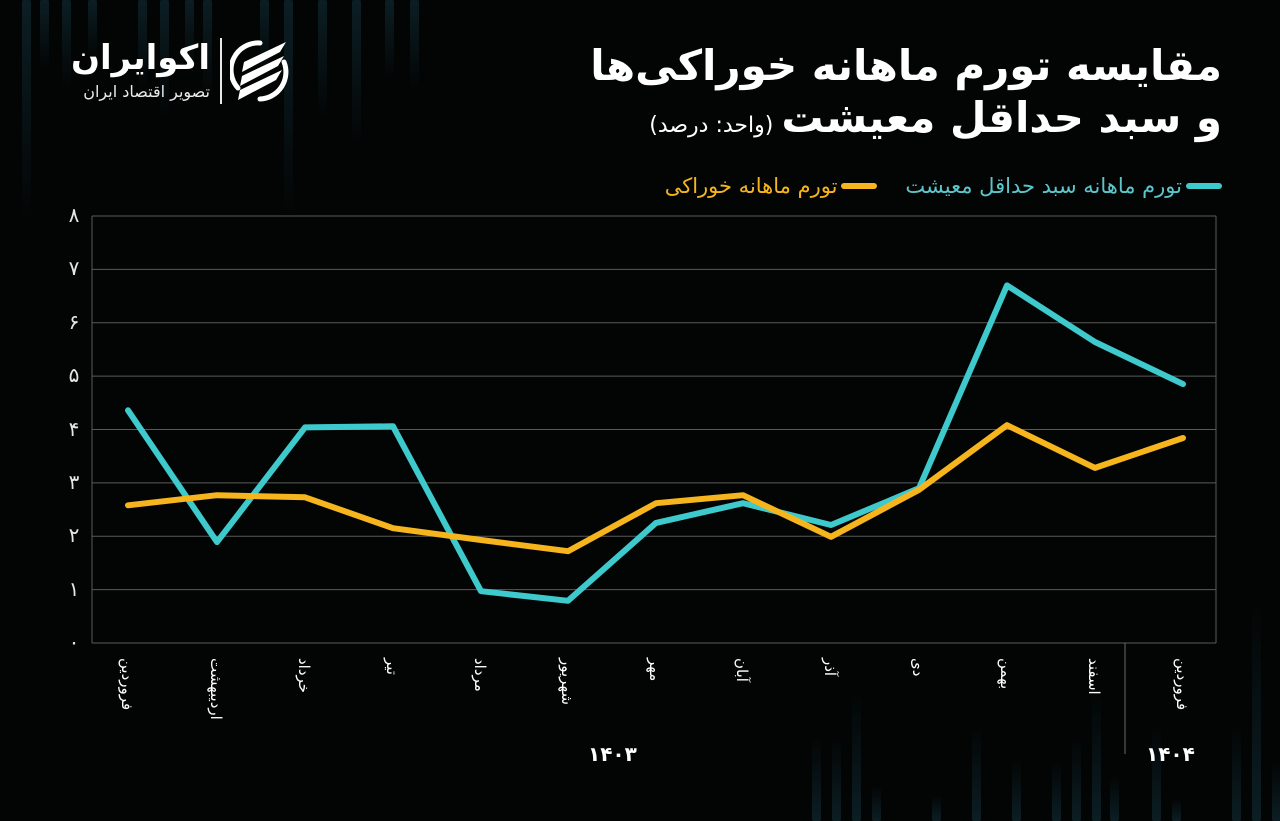 The image size is (1280, 821). What do you see at coordinates (918, 667) in the screenshot?
I see `x-tick-label: دی` at bounding box center [918, 667].